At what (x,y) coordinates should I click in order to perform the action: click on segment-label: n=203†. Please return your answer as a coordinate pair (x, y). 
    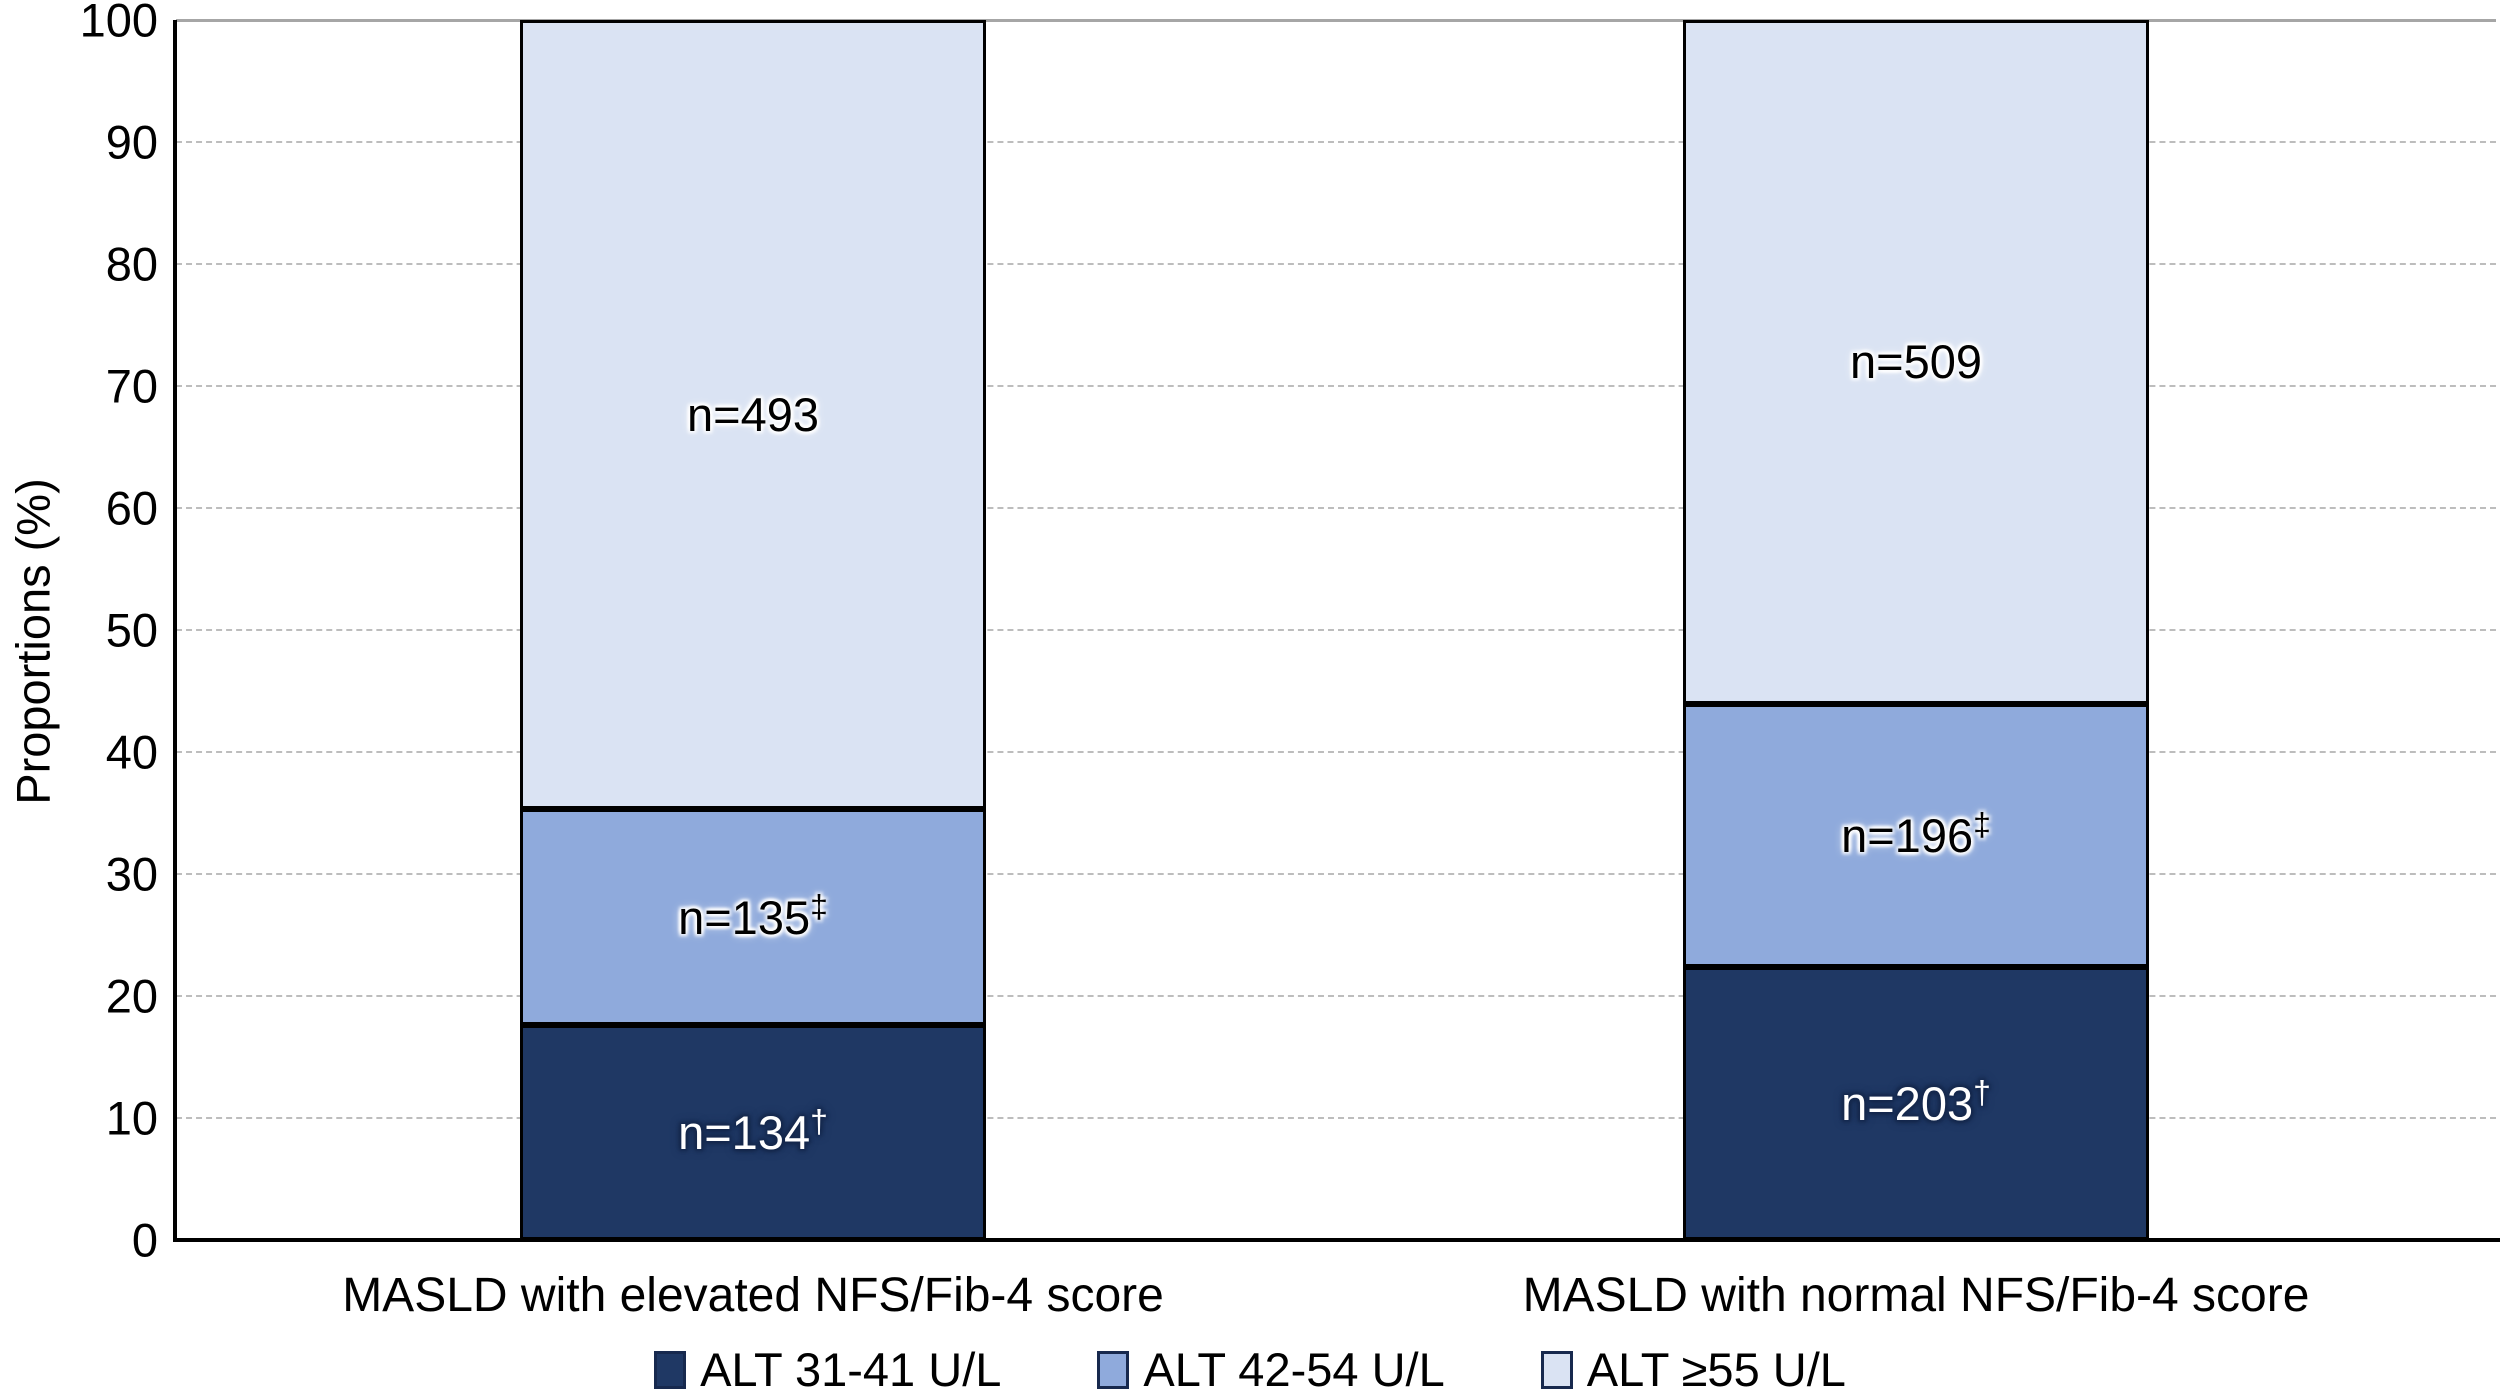
    Looking at the image, I should click on (1916, 1102).